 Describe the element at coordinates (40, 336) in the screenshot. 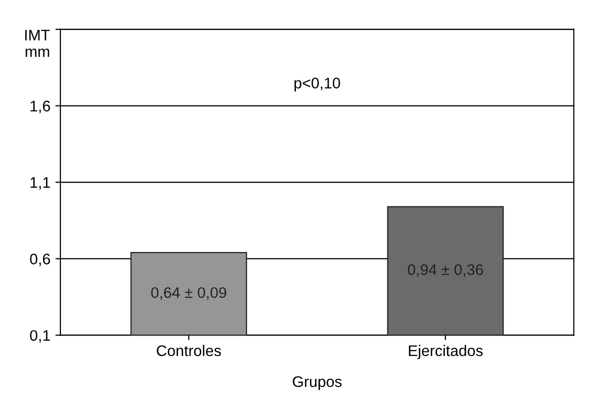

I see `y-tick-label: 0,1` at that location.